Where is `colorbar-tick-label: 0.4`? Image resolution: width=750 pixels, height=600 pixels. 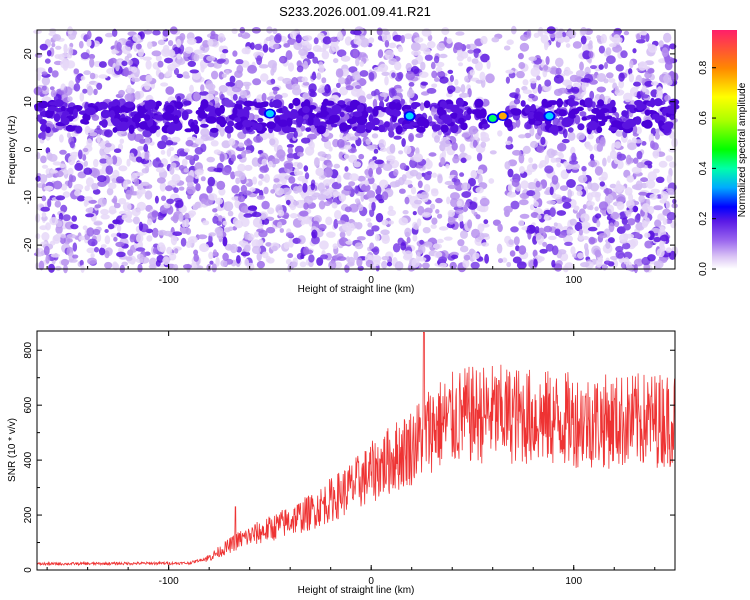
colorbar-tick-label: 0.4 is located at coordinates (703, 168).